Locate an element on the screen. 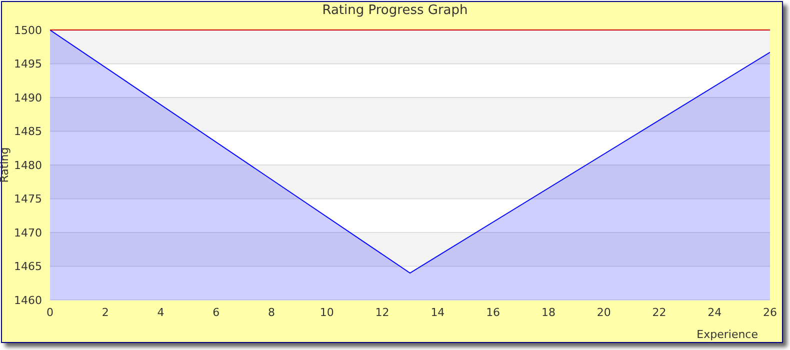  x-tick-label: 14 is located at coordinates (437, 312).